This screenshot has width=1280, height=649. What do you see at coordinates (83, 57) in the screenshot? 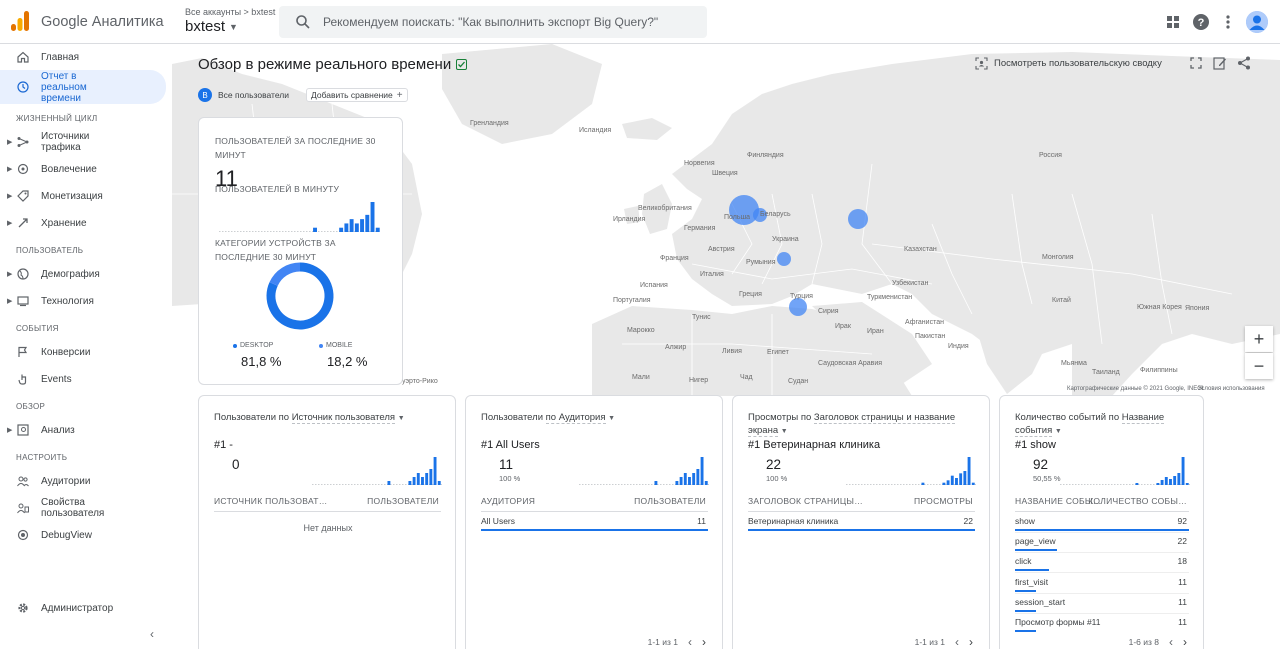
I see `sidebar-item-home: Главная` at bounding box center [83, 57].